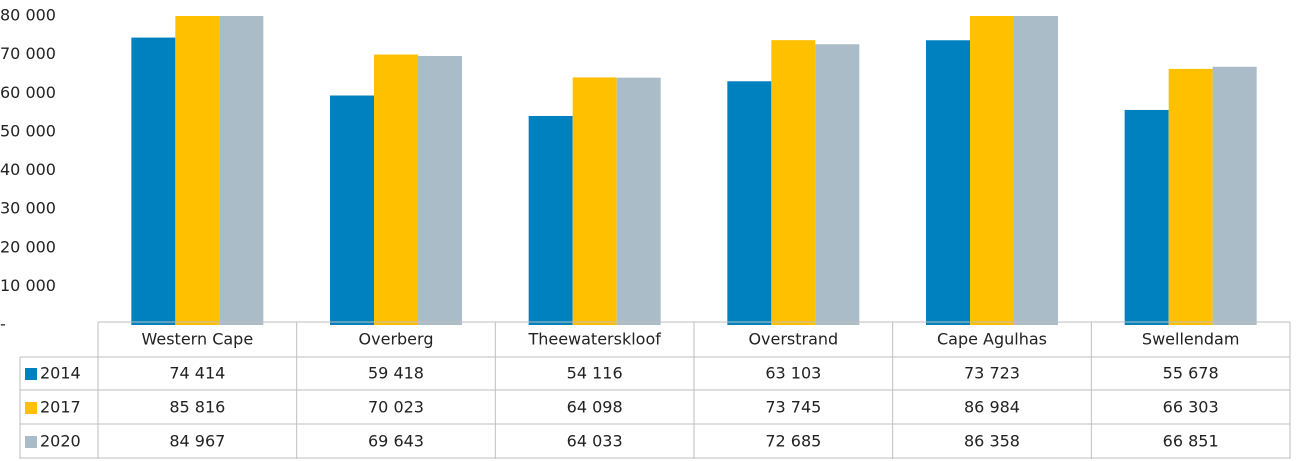  Describe the element at coordinates (793, 407) in the screenshot. I see `table-value: 73 745` at that location.